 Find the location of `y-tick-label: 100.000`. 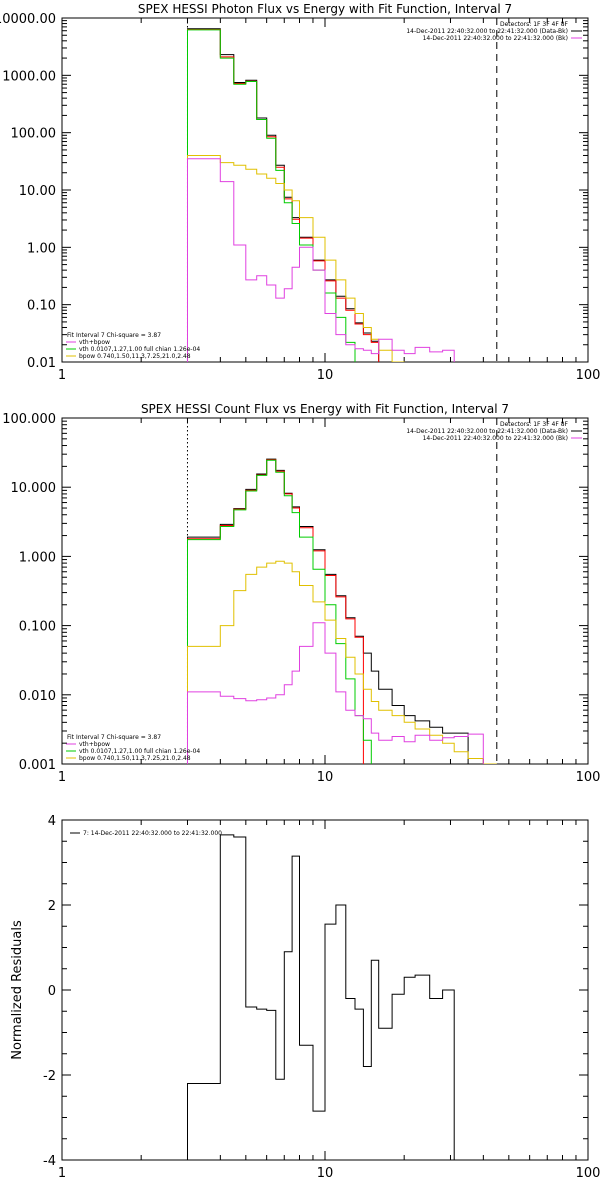

y-tick-label: 100.000 is located at coordinates (29, 419).